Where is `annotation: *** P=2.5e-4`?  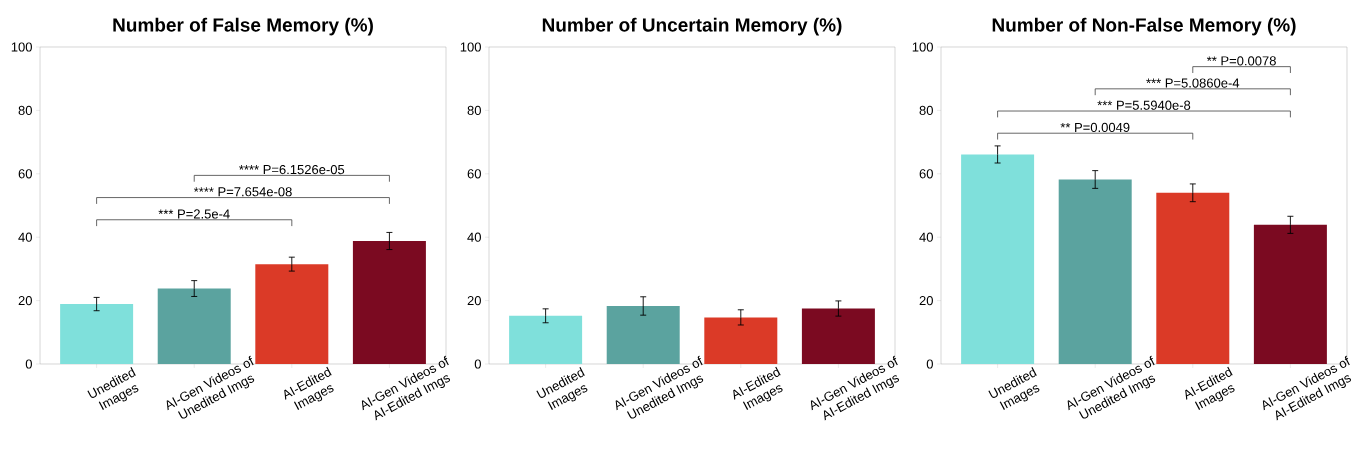
annotation: *** P=2.5e-4 is located at coordinates (194, 214).